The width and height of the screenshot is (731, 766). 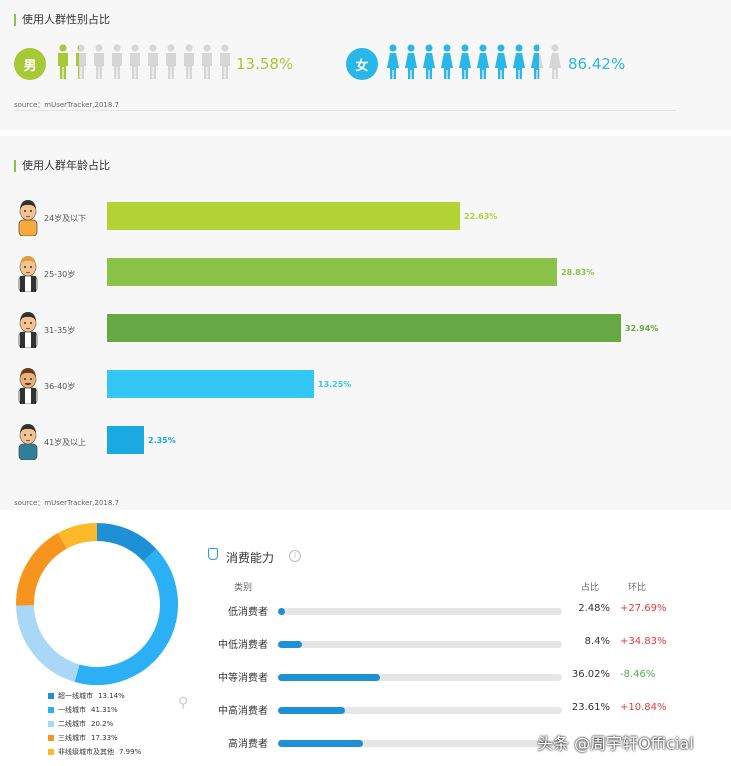 I want to click on consumption-change: +27.69%, so click(x=643, y=608).